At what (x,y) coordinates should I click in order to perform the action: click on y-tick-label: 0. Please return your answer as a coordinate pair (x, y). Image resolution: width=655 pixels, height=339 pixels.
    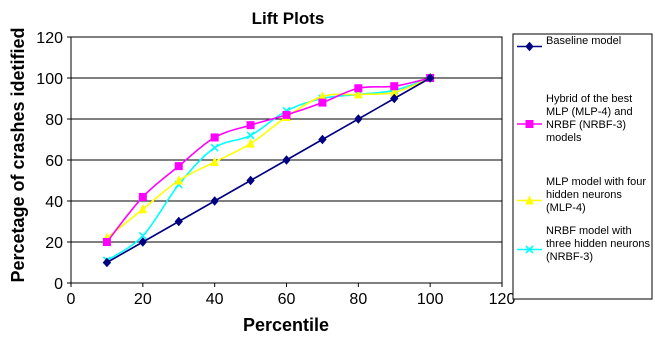
    Looking at the image, I should click on (58, 284).